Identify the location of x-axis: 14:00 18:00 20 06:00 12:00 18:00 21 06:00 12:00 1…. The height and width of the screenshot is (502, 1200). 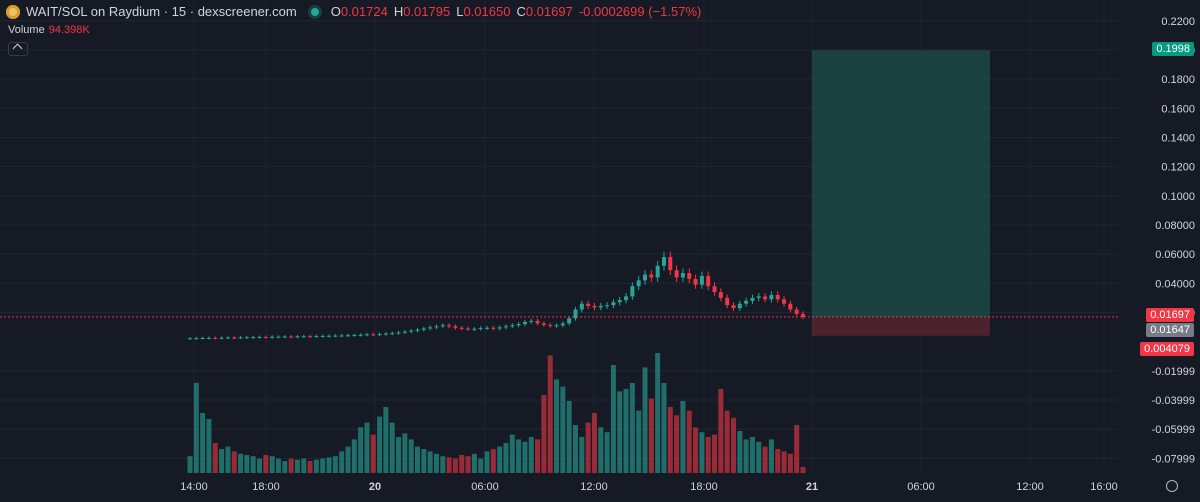
(649, 487).